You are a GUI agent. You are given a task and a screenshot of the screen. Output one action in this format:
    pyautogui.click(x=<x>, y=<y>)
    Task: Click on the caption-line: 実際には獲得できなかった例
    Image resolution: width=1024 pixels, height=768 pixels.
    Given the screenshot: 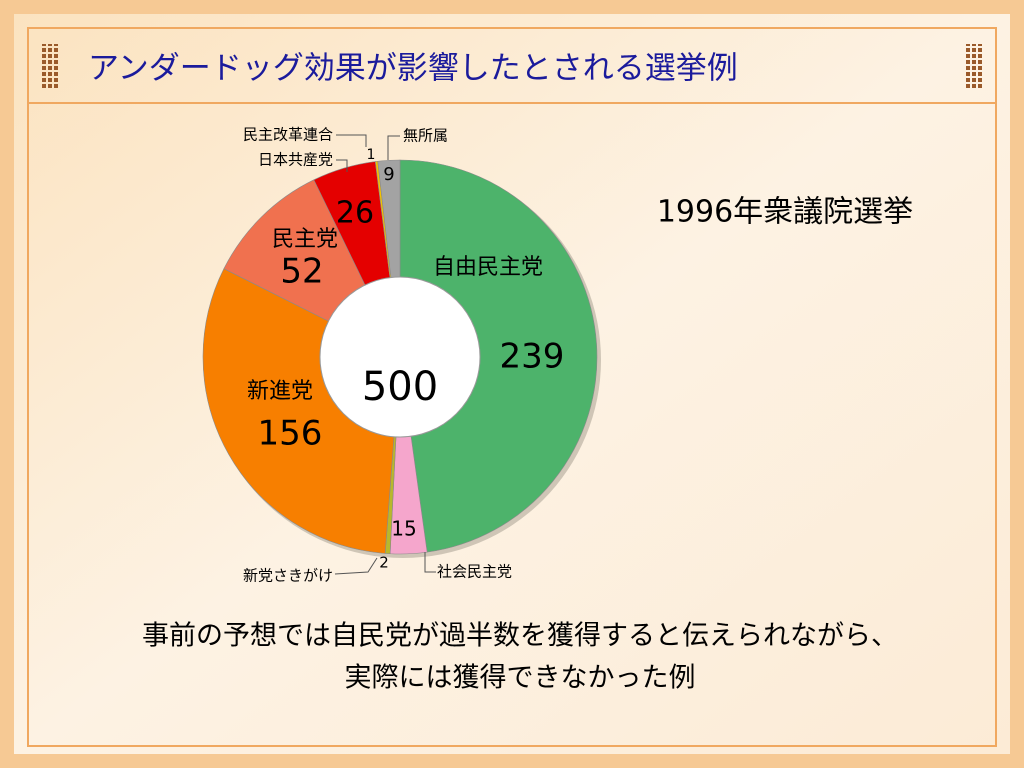 What is the action you would take?
    pyautogui.click(x=520, y=678)
    